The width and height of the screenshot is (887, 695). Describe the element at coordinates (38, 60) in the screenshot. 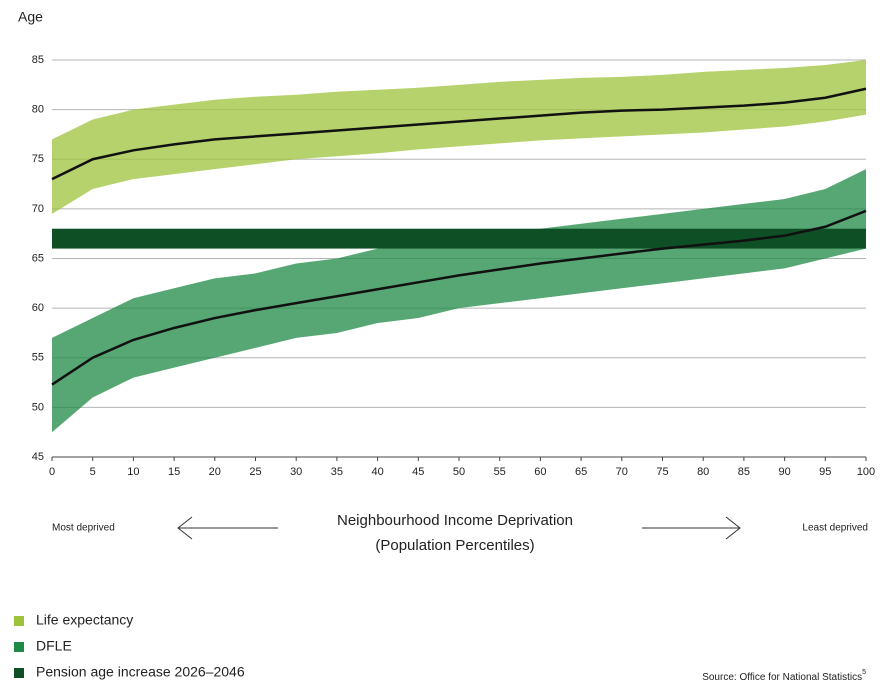

I see `y-tick-label: 85` at that location.